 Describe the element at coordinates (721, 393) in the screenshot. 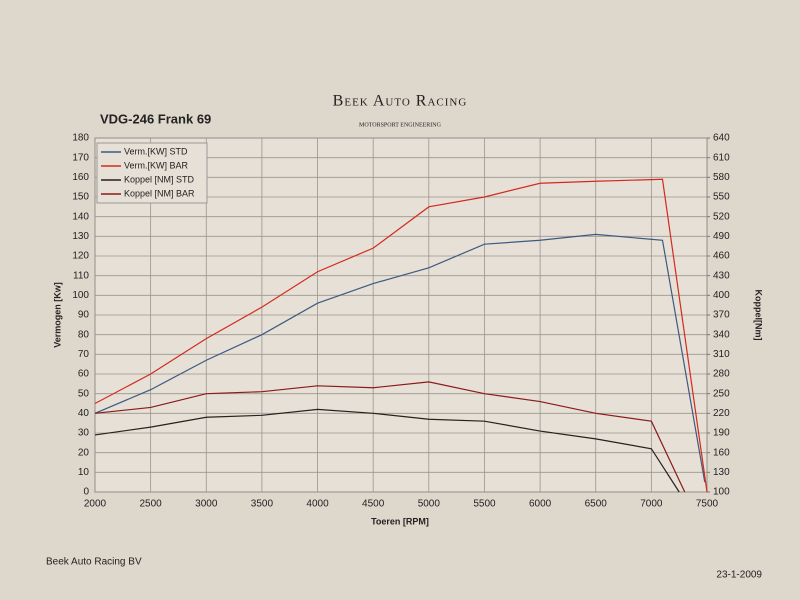

I see `y2-tick-label: 250` at that location.